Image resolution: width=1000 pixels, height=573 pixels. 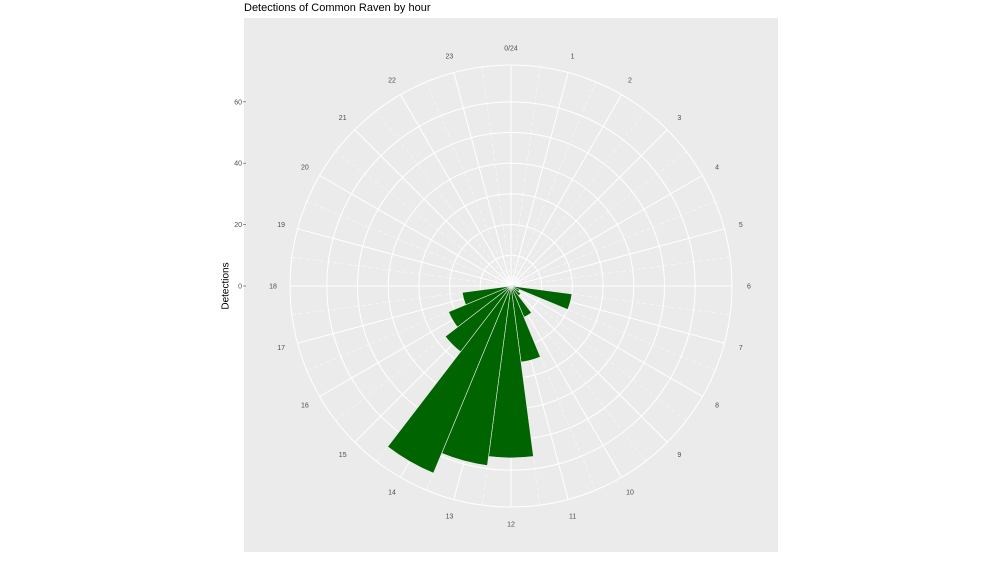 I want to click on hour-label: 21, so click(x=343, y=118).